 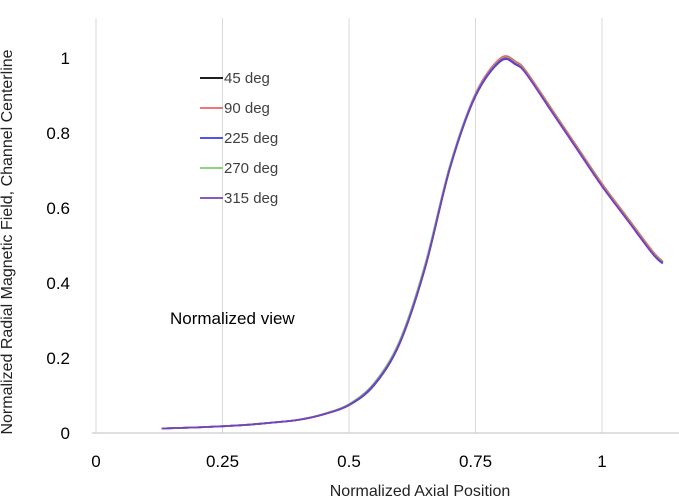 What do you see at coordinates (251, 198) in the screenshot?
I see `legend-label: 315 deg` at bounding box center [251, 198].